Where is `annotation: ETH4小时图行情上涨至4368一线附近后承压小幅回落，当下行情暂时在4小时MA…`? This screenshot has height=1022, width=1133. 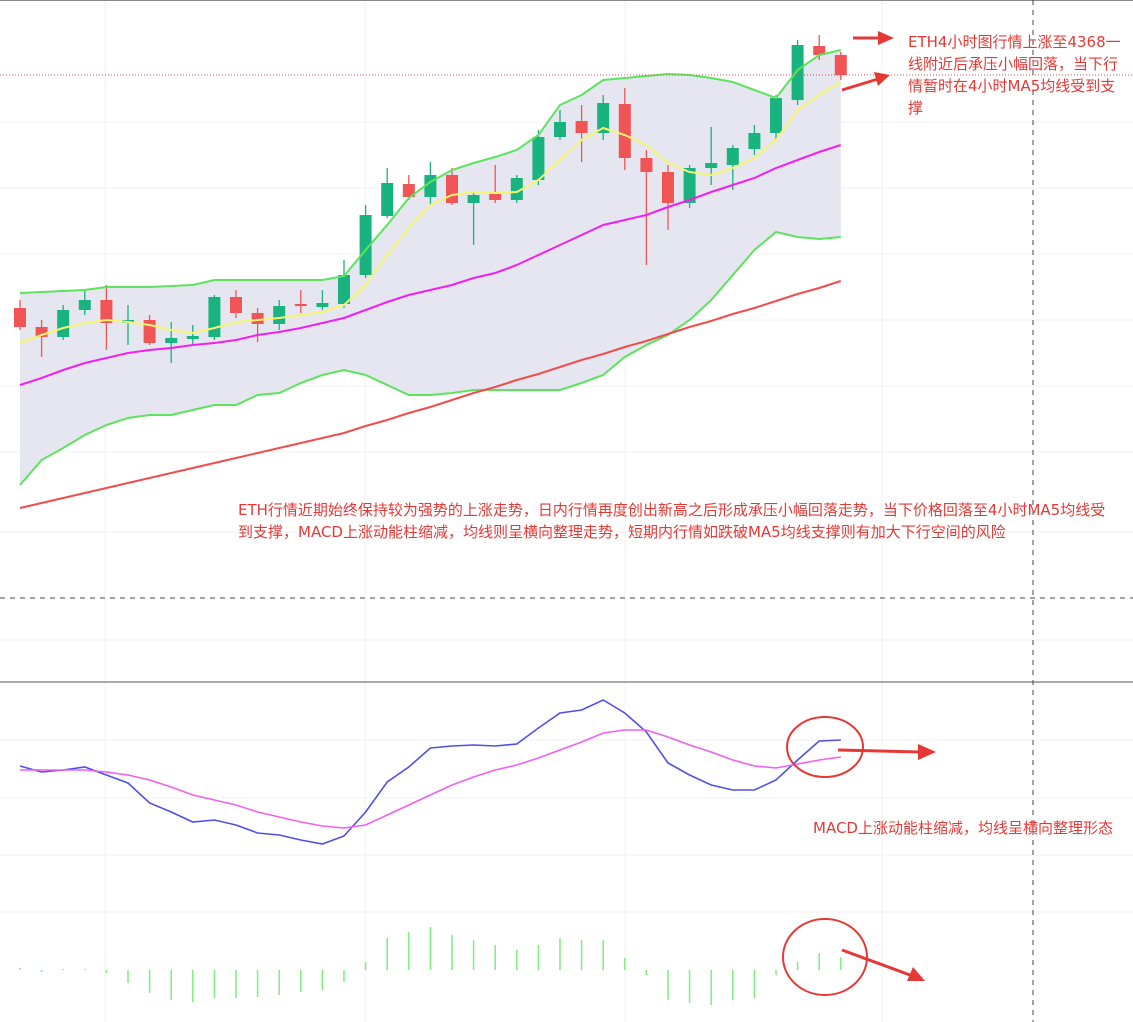 annotation: ETH4小时图行情上涨至4368一线附近后承压小幅回落，当下行情暂时在4小时MA… is located at coordinates (1014, 75).